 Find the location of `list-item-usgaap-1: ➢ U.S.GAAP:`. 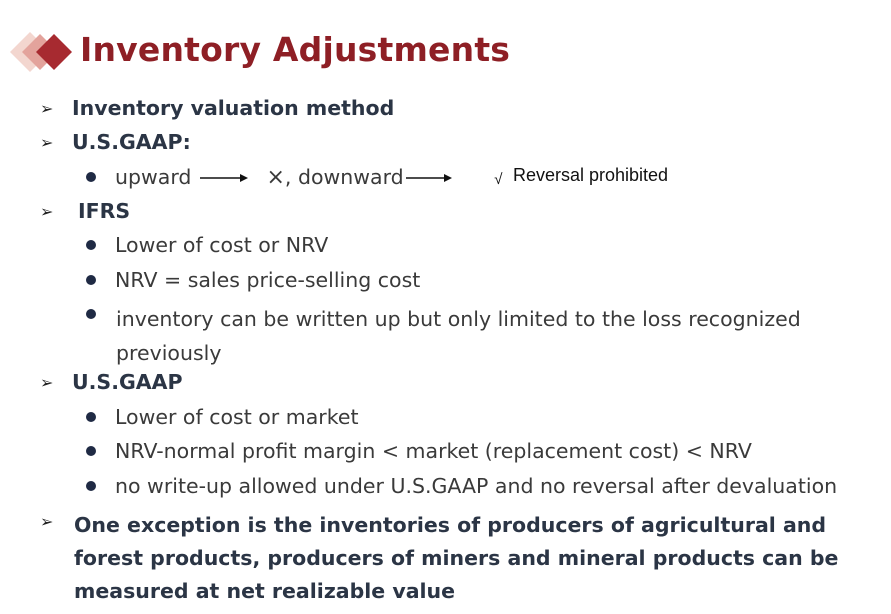

list-item-usgaap-1: ➢ U.S.GAAP: is located at coordinates (115, 142).